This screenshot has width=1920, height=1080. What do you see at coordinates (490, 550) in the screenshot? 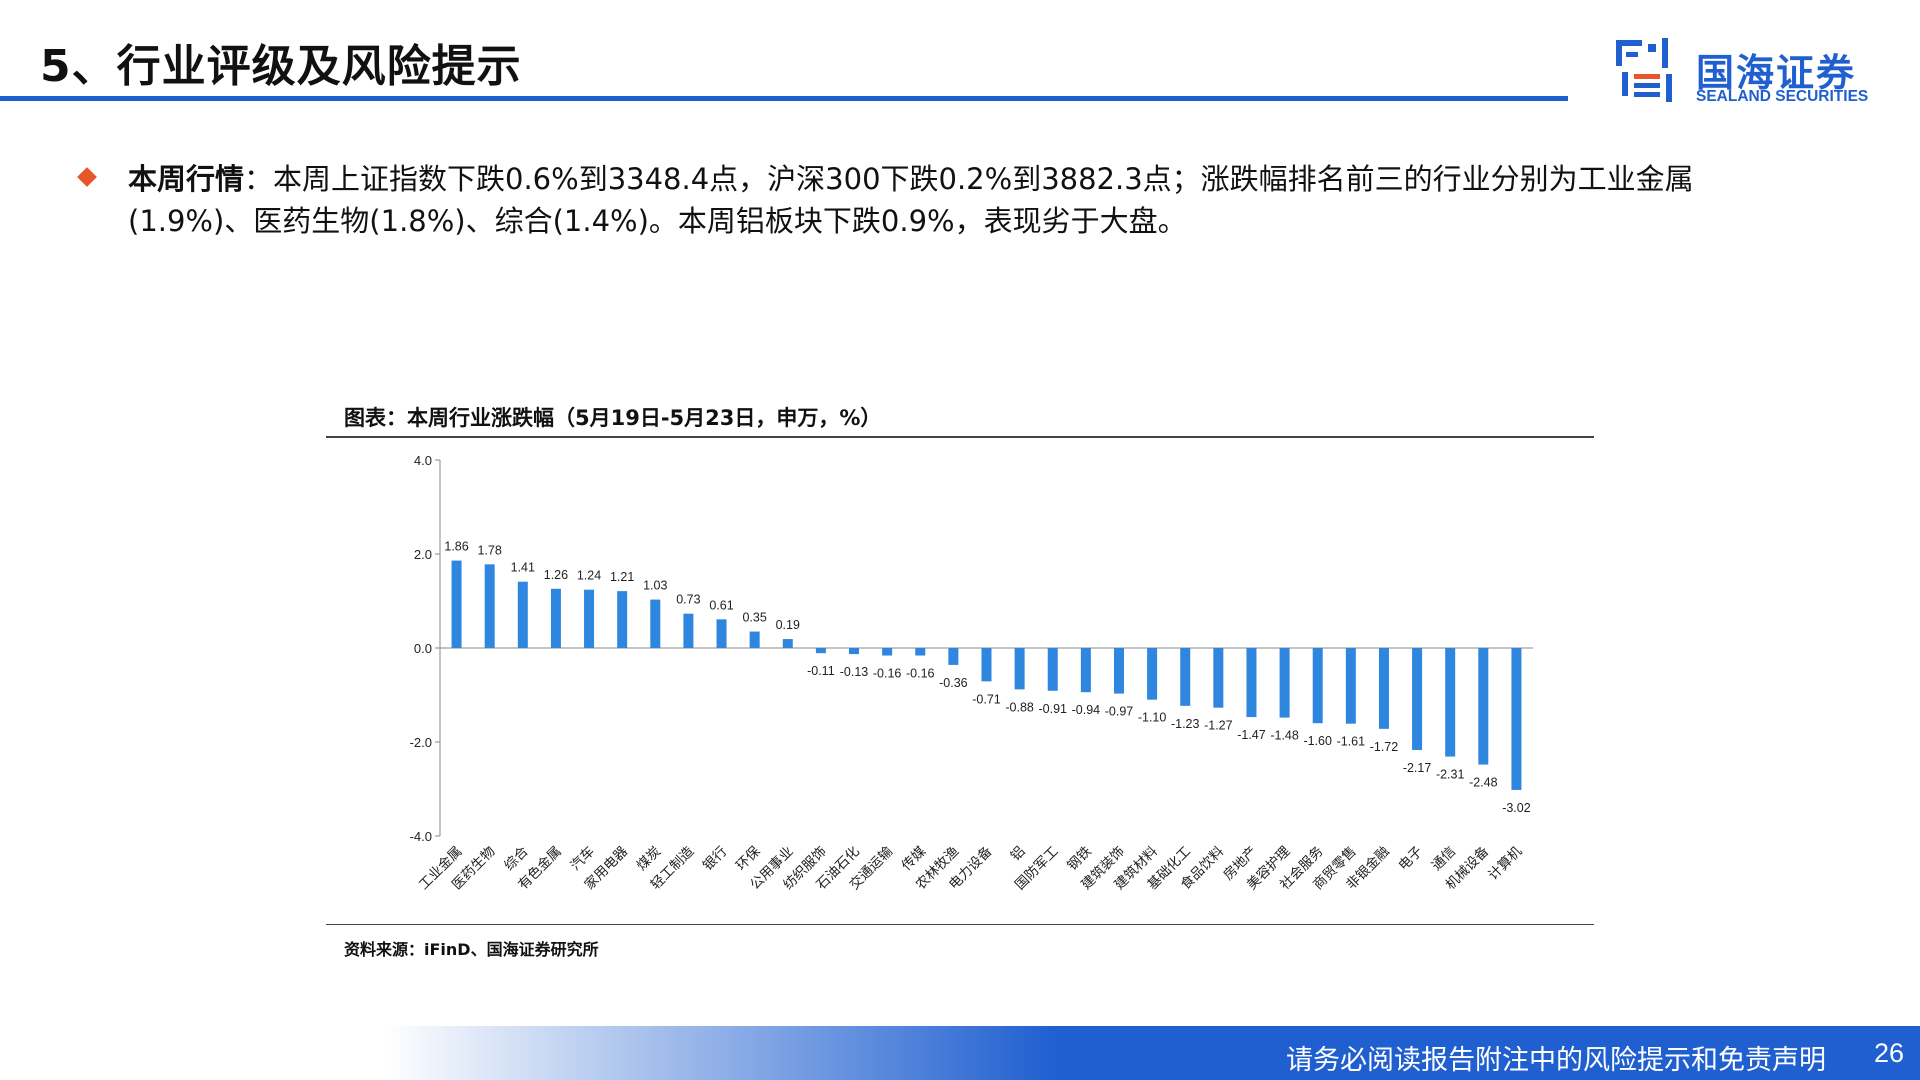
I see `data-label: 1.78` at bounding box center [490, 550].